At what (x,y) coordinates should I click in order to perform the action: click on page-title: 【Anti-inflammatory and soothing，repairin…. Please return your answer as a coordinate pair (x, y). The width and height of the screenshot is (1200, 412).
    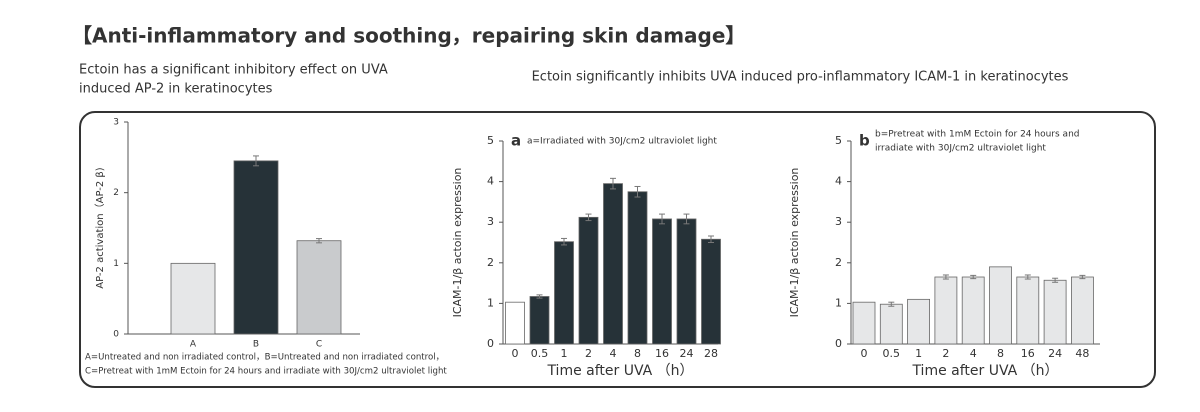
    Looking at the image, I should click on (408, 36).